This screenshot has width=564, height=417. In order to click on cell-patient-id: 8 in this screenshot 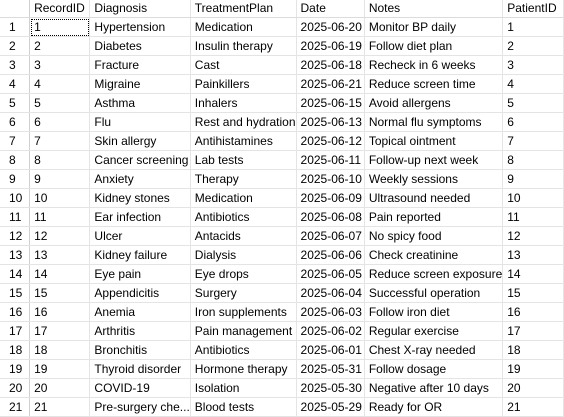, I will do `click(533, 160)`.